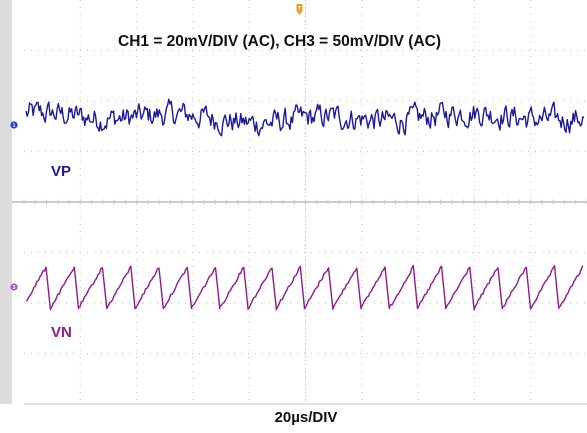 Image resolution: width=587 pixels, height=433 pixels. I want to click on ch3-marker-label: 3, so click(14, 288).